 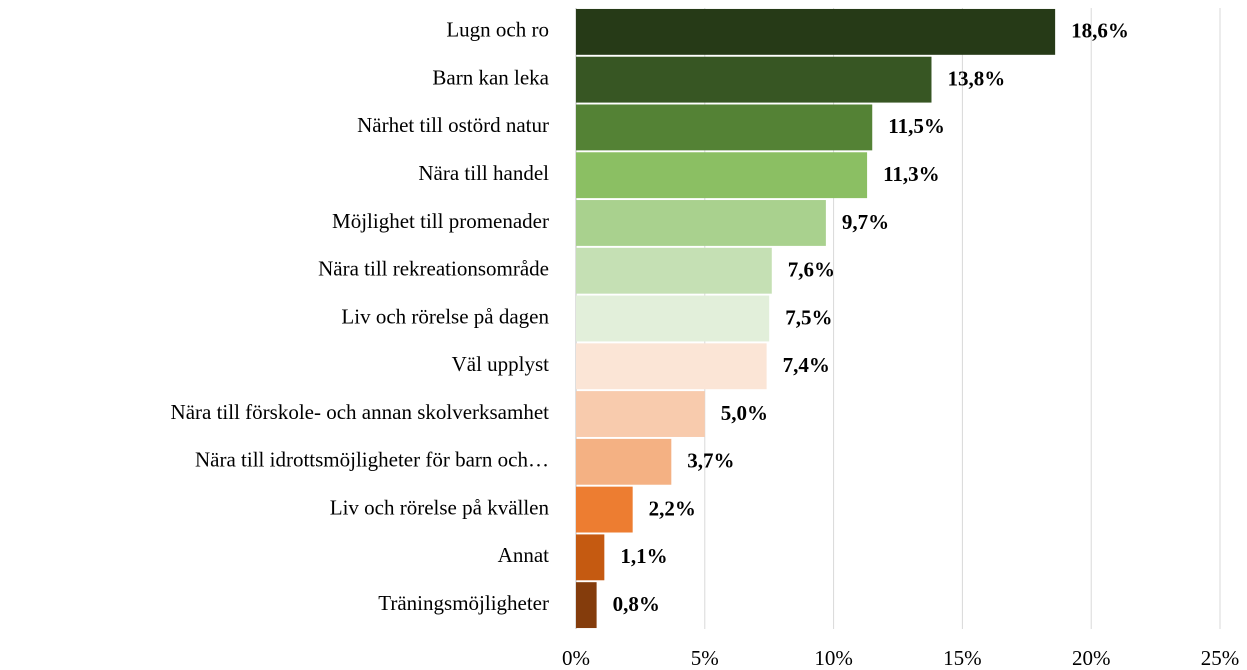 What do you see at coordinates (463, 603) in the screenshot?
I see `y-tick-label: Träningsmöjligheter` at bounding box center [463, 603].